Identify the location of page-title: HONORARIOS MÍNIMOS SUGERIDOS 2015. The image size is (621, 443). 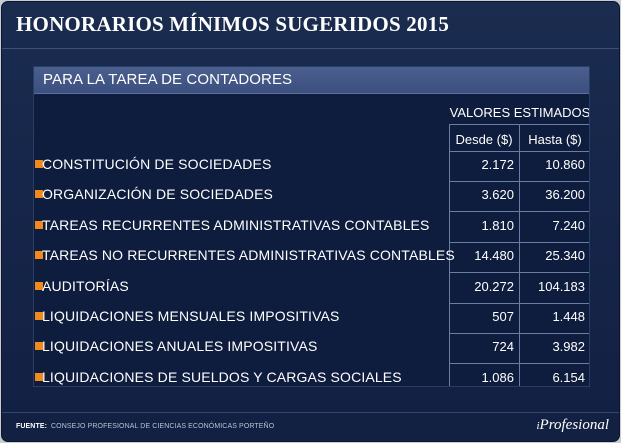
(233, 24).